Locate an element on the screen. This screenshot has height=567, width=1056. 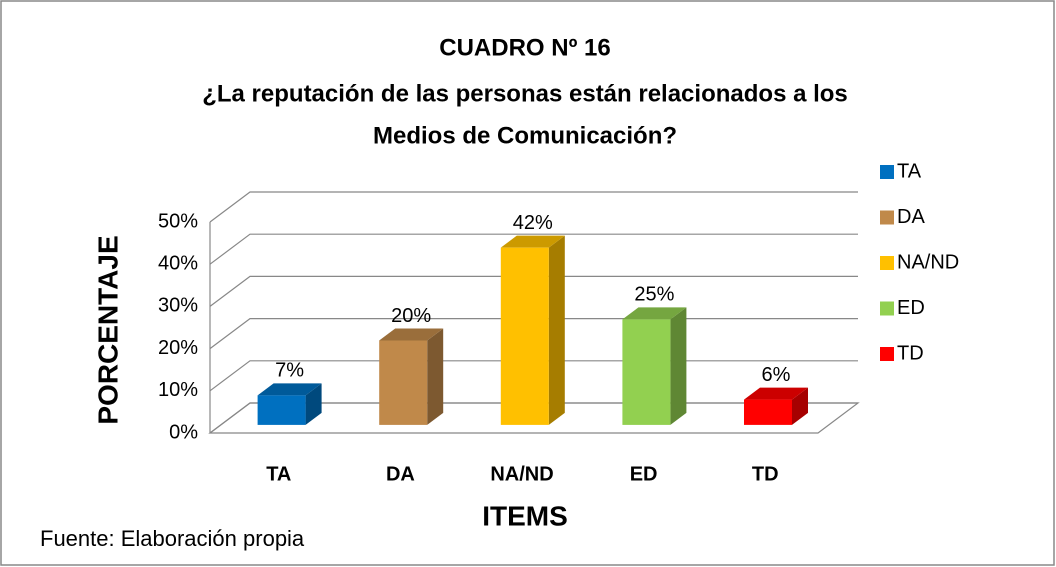
y-tick-label: 0% is located at coordinates (183, 432).